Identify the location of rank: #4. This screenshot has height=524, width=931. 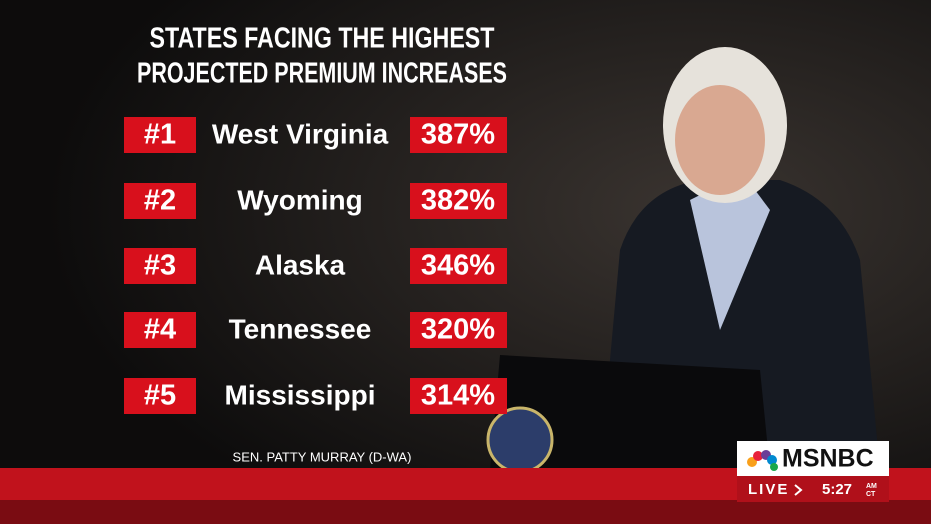
(160, 330).